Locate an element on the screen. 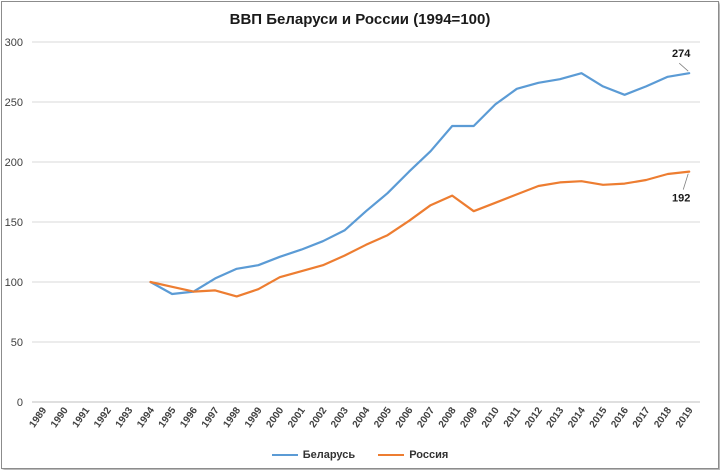 The height and width of the screenshot is (470, 720). legend-item-belarus: Беларусь is located at coordinates (313, 455).